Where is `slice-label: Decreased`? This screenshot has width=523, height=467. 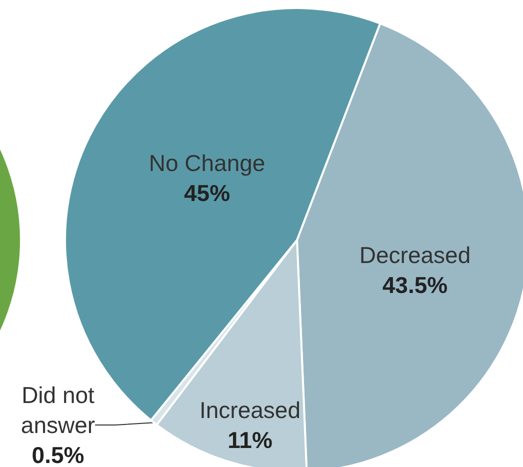 slice-label: Decreased is located at coordinates (415, 255).